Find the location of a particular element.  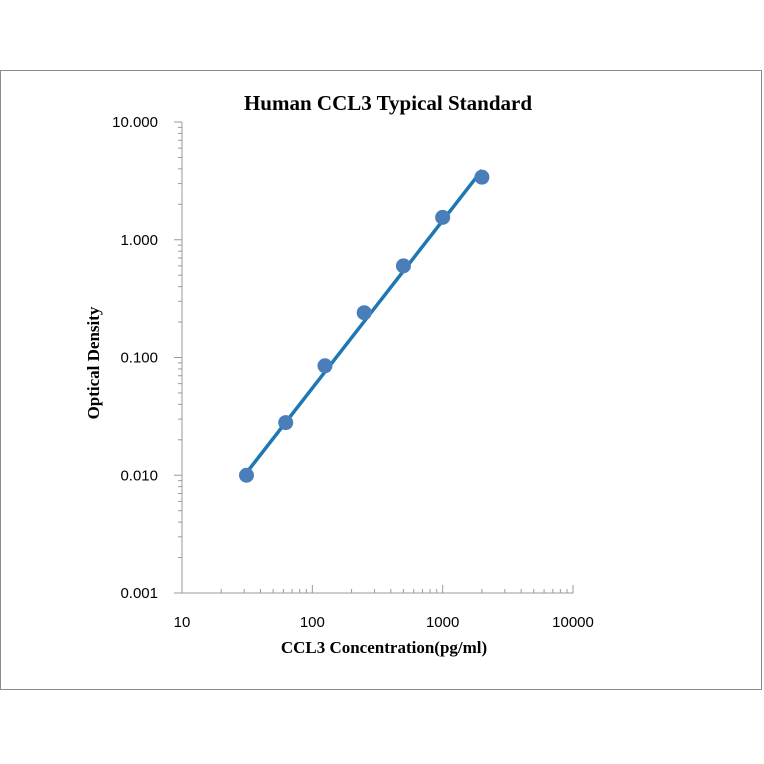

x-axis-label: CCL3 Concentration(pg/ml) is located at coordinates (384, 647).